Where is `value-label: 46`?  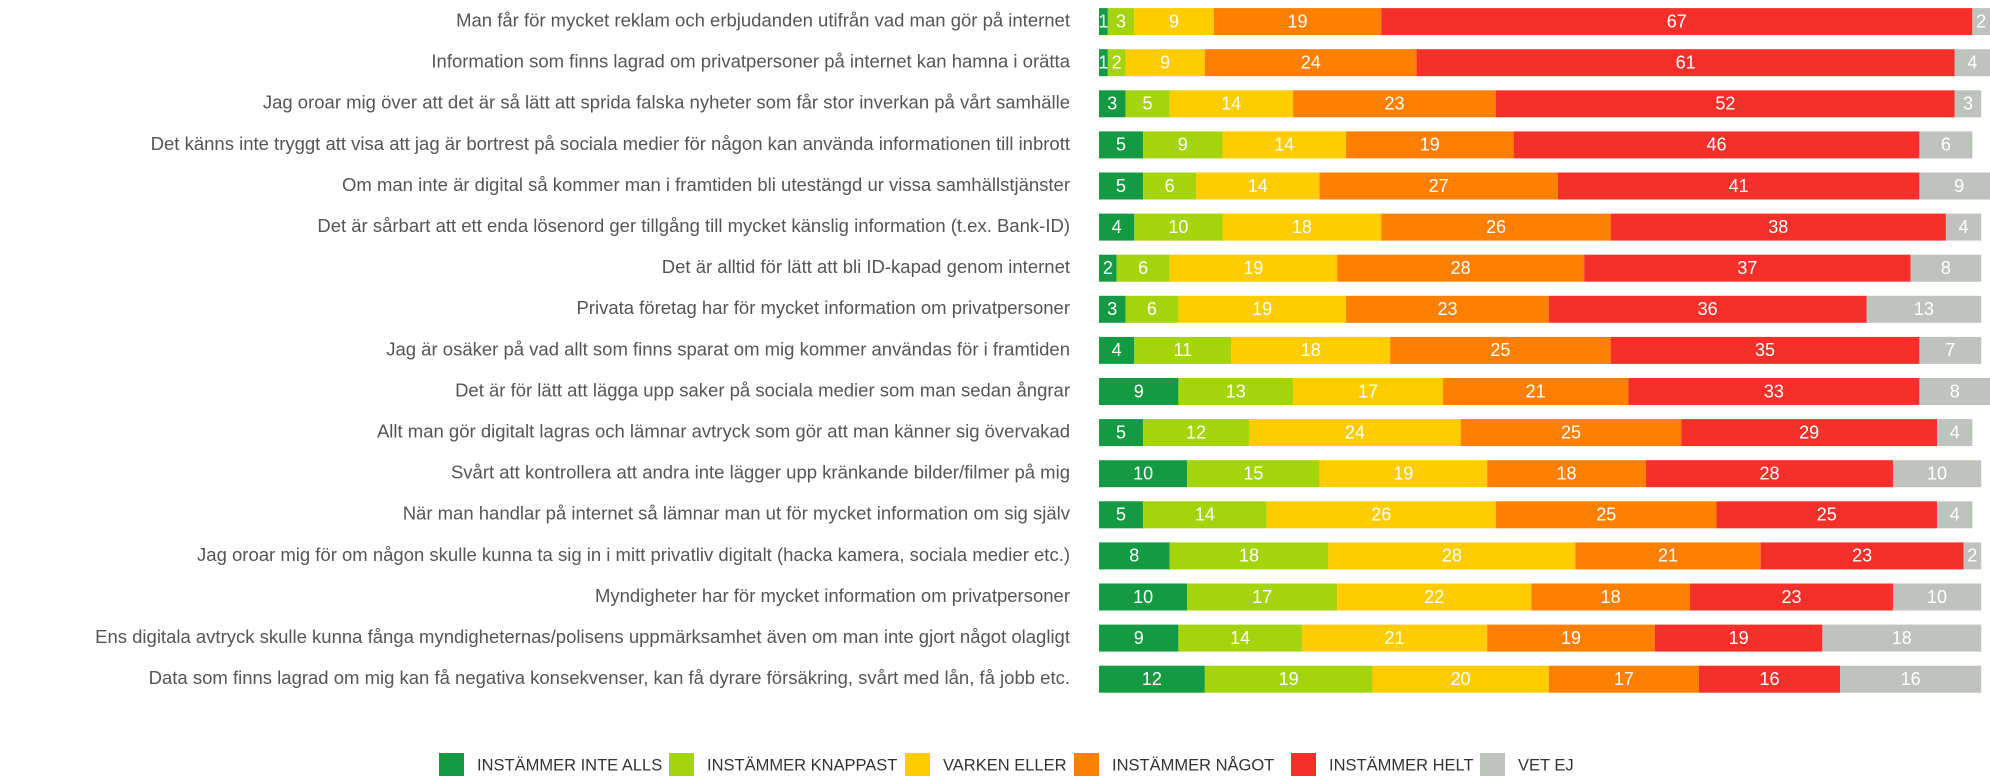
value-label: 46 is located at coordinates (1717, 145).